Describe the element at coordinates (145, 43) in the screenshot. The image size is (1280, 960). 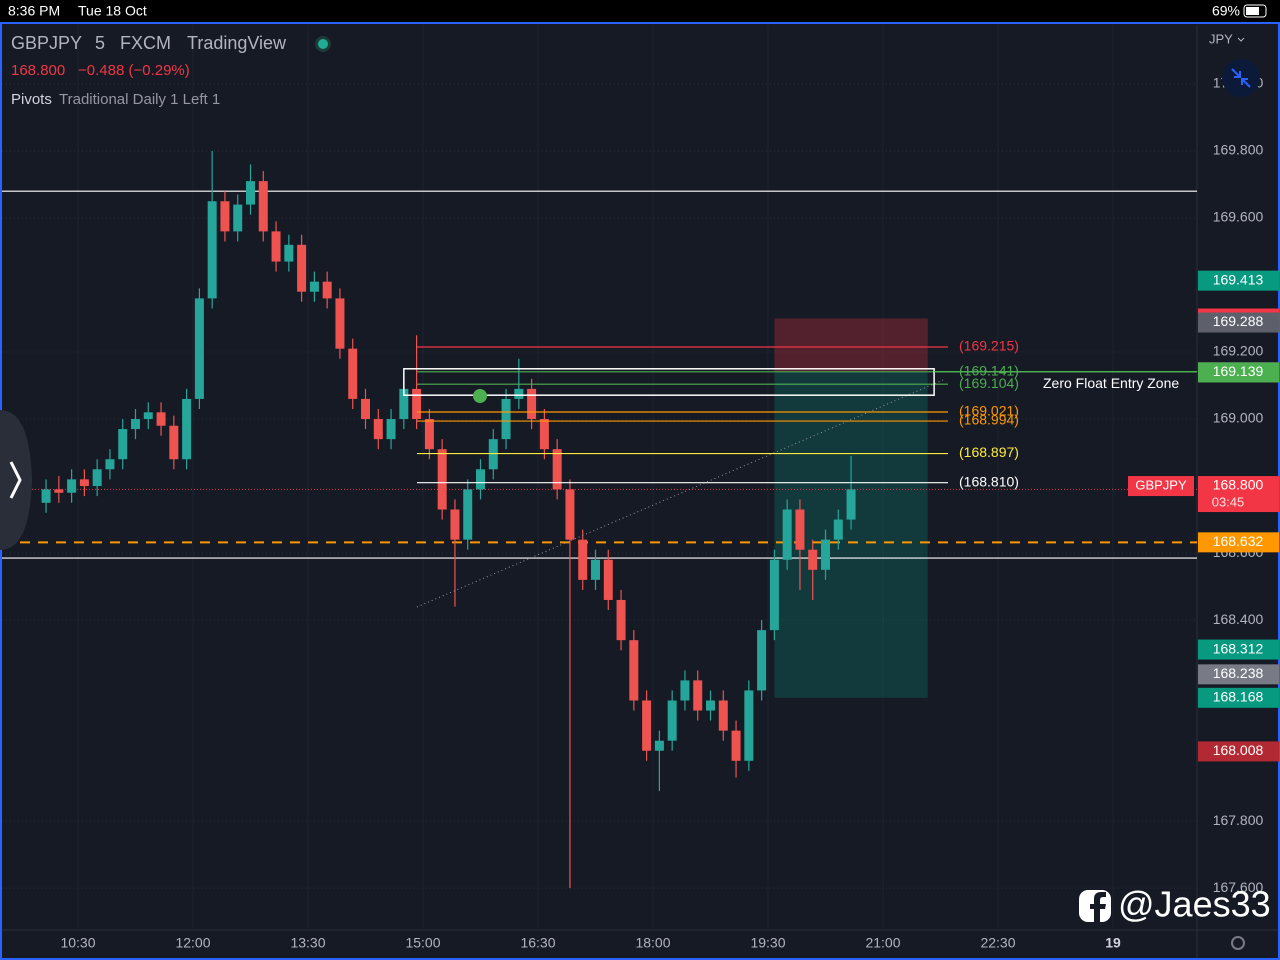
I see `exchange: FXCM` at that location.